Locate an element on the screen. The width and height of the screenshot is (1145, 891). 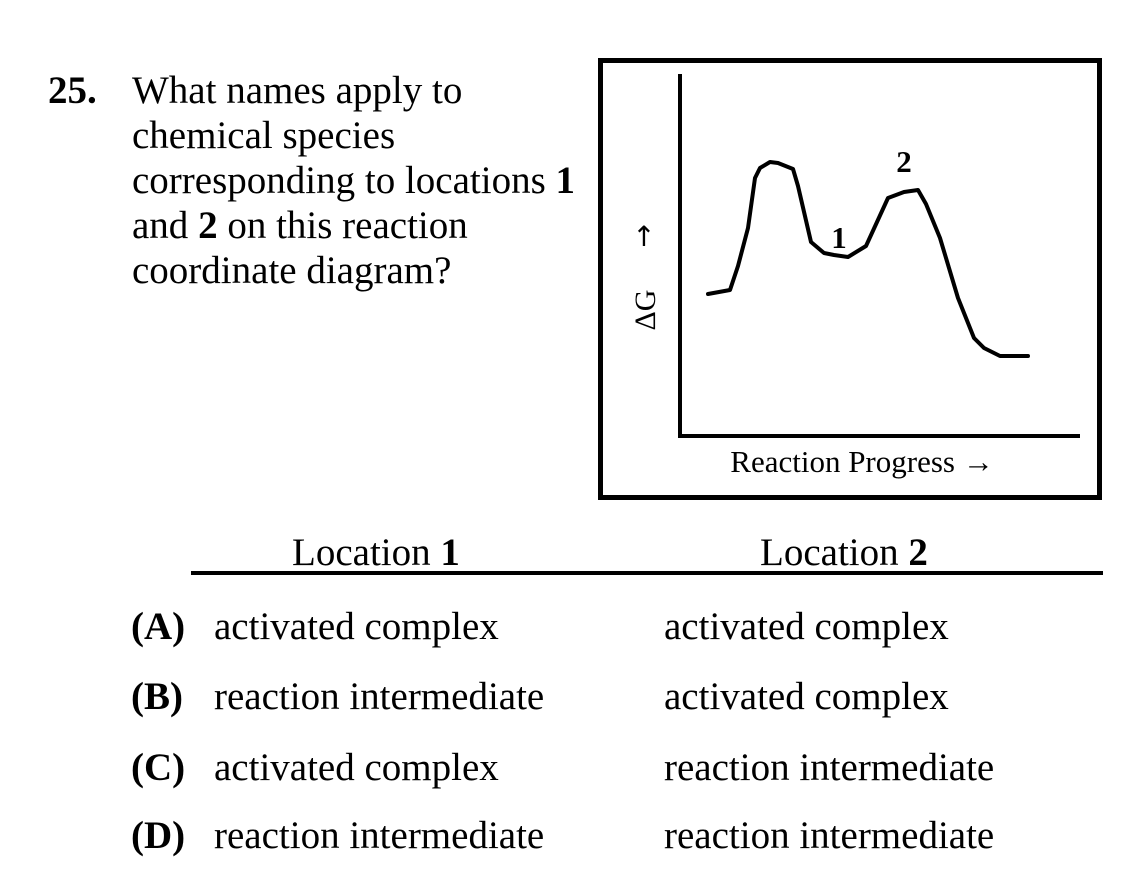
question-text-part2: and is located at coordinates (165, 225).